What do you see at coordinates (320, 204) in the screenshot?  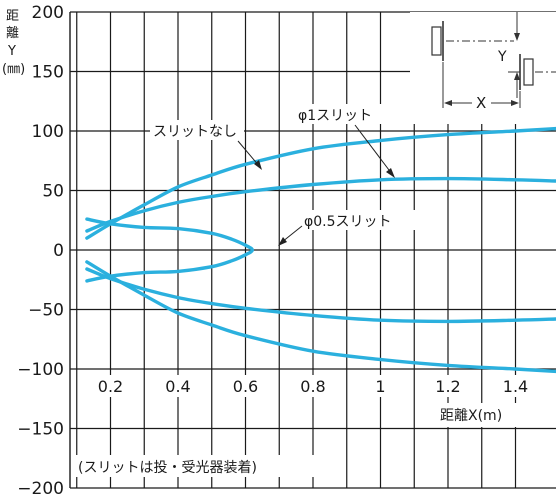 I see `series-1-upper-curve` at bounding box center [320, 204].